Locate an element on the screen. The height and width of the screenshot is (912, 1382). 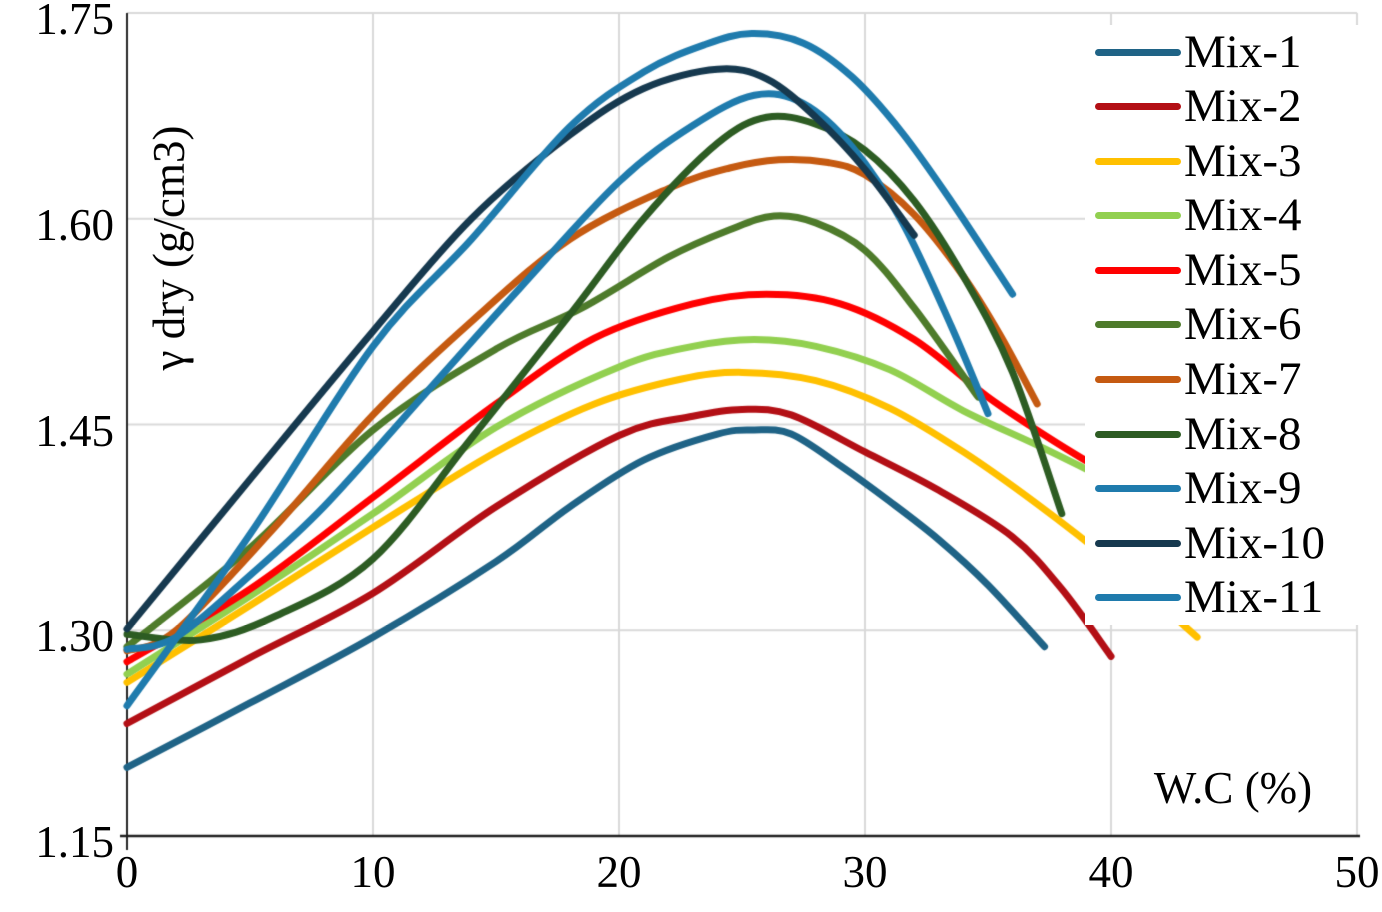
x-tick-label: 30 is located at coordinates (865, 872).